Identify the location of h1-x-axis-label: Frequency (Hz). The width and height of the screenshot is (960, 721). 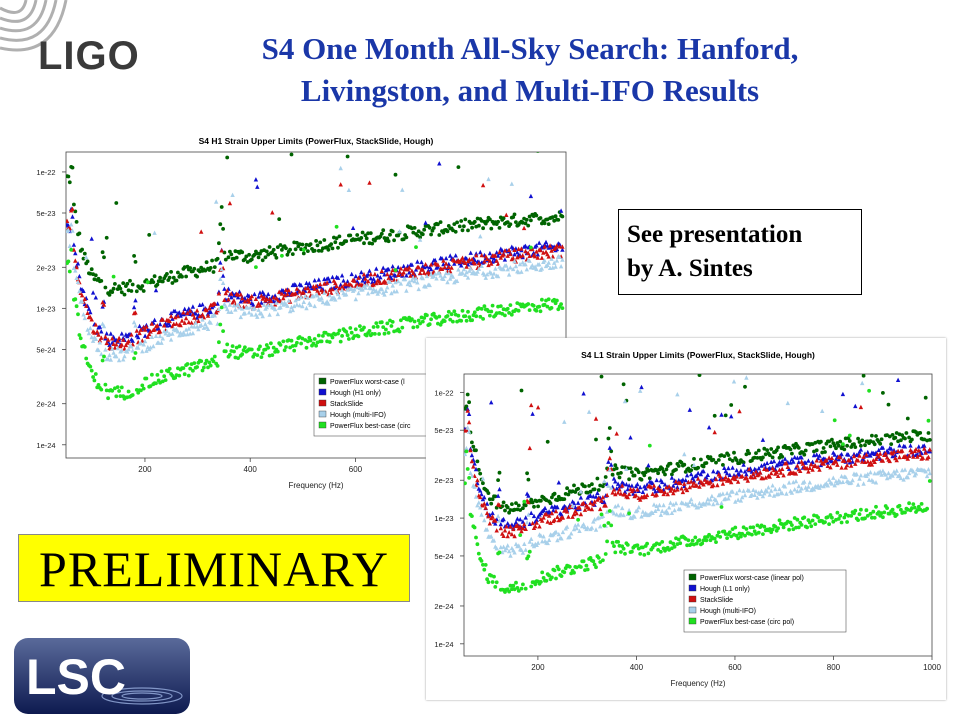
(315, 485).